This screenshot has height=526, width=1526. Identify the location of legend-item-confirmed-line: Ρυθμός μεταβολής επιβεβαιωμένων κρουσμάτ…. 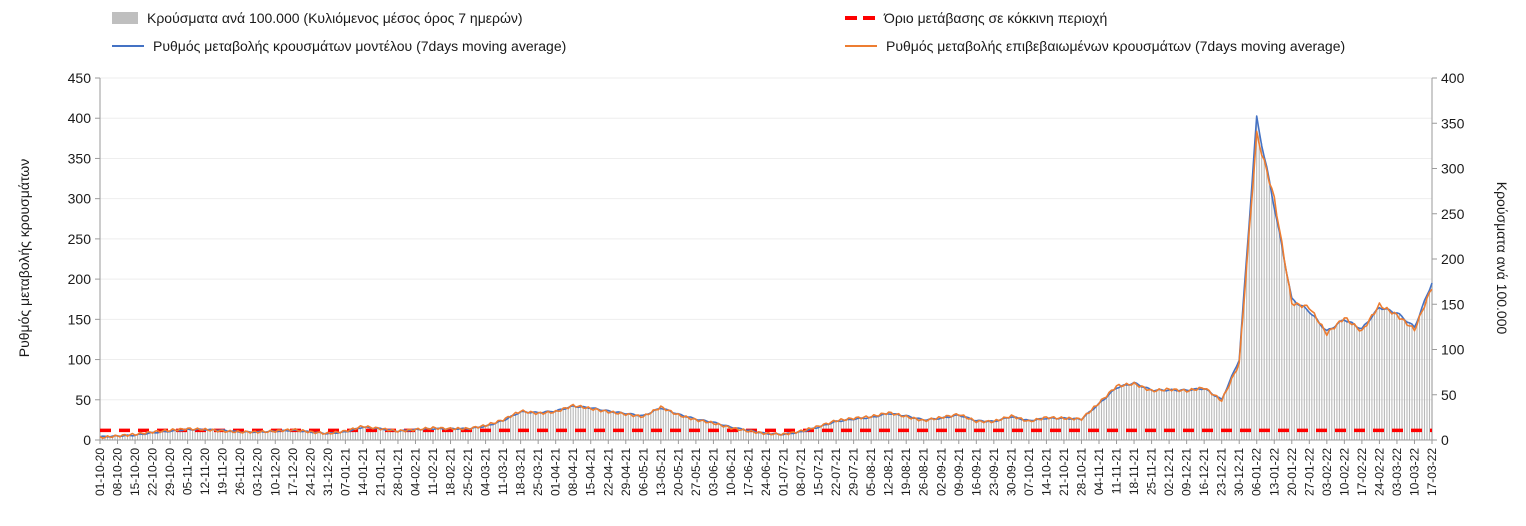
(1095, 46).